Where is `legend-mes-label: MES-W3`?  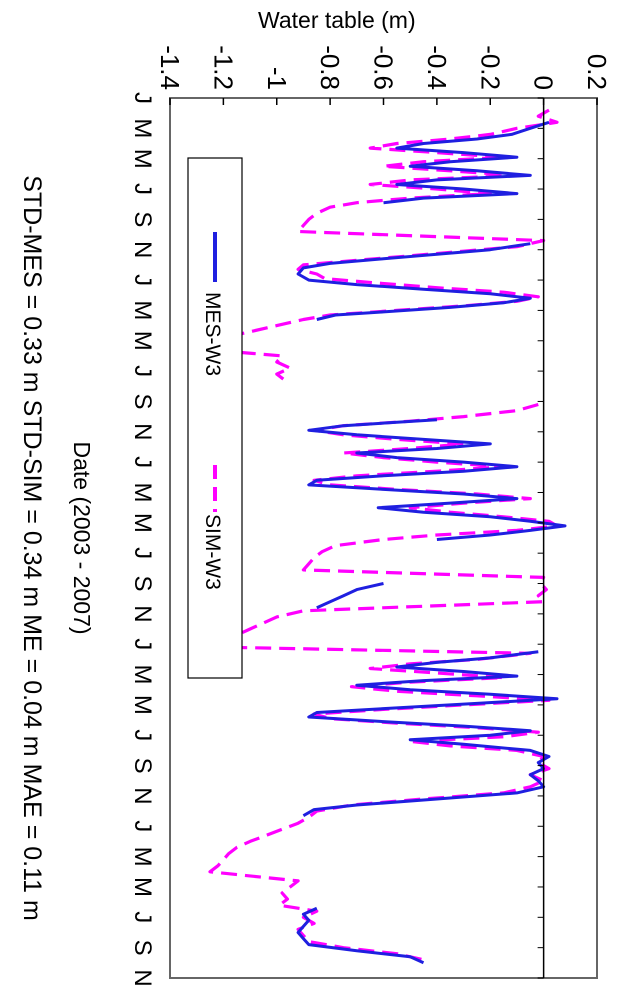 legend-mes-label: MES-W3 is located at coordinates (212, 334).